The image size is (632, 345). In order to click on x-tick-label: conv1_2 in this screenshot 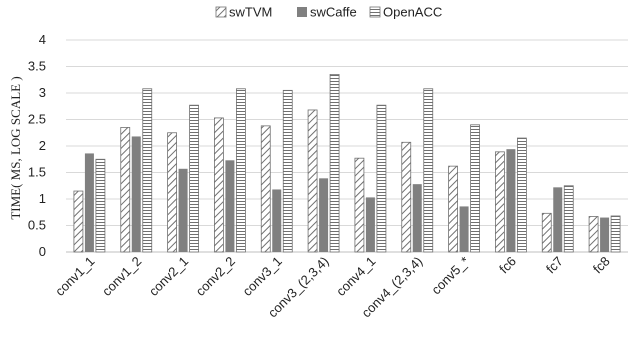, I will do `click(121, 276)`.